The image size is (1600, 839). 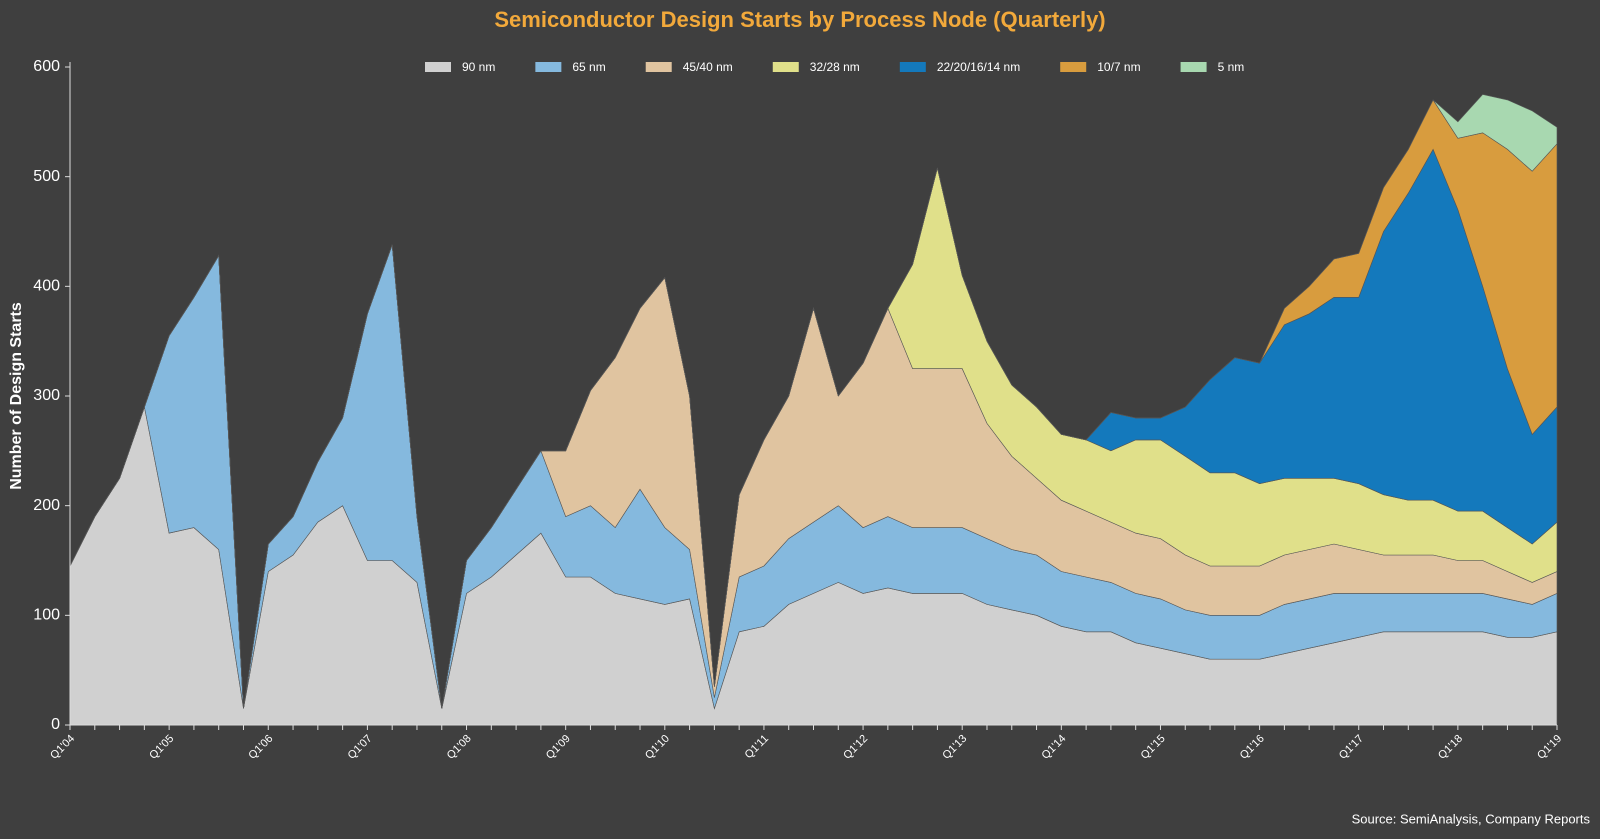 What do you see at coordinates (1153, 747) in the screenshot?
I see `x-tick-label: Q1'15` at bounding box center [1153, 747].